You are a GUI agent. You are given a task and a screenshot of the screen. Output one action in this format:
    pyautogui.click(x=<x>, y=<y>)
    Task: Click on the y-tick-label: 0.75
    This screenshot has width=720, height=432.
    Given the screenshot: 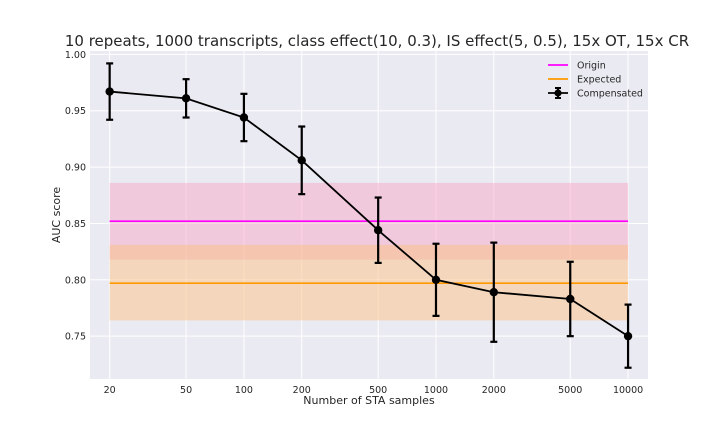 What is the action you would take?
    pyautogui.click(x=75, y=337)
    